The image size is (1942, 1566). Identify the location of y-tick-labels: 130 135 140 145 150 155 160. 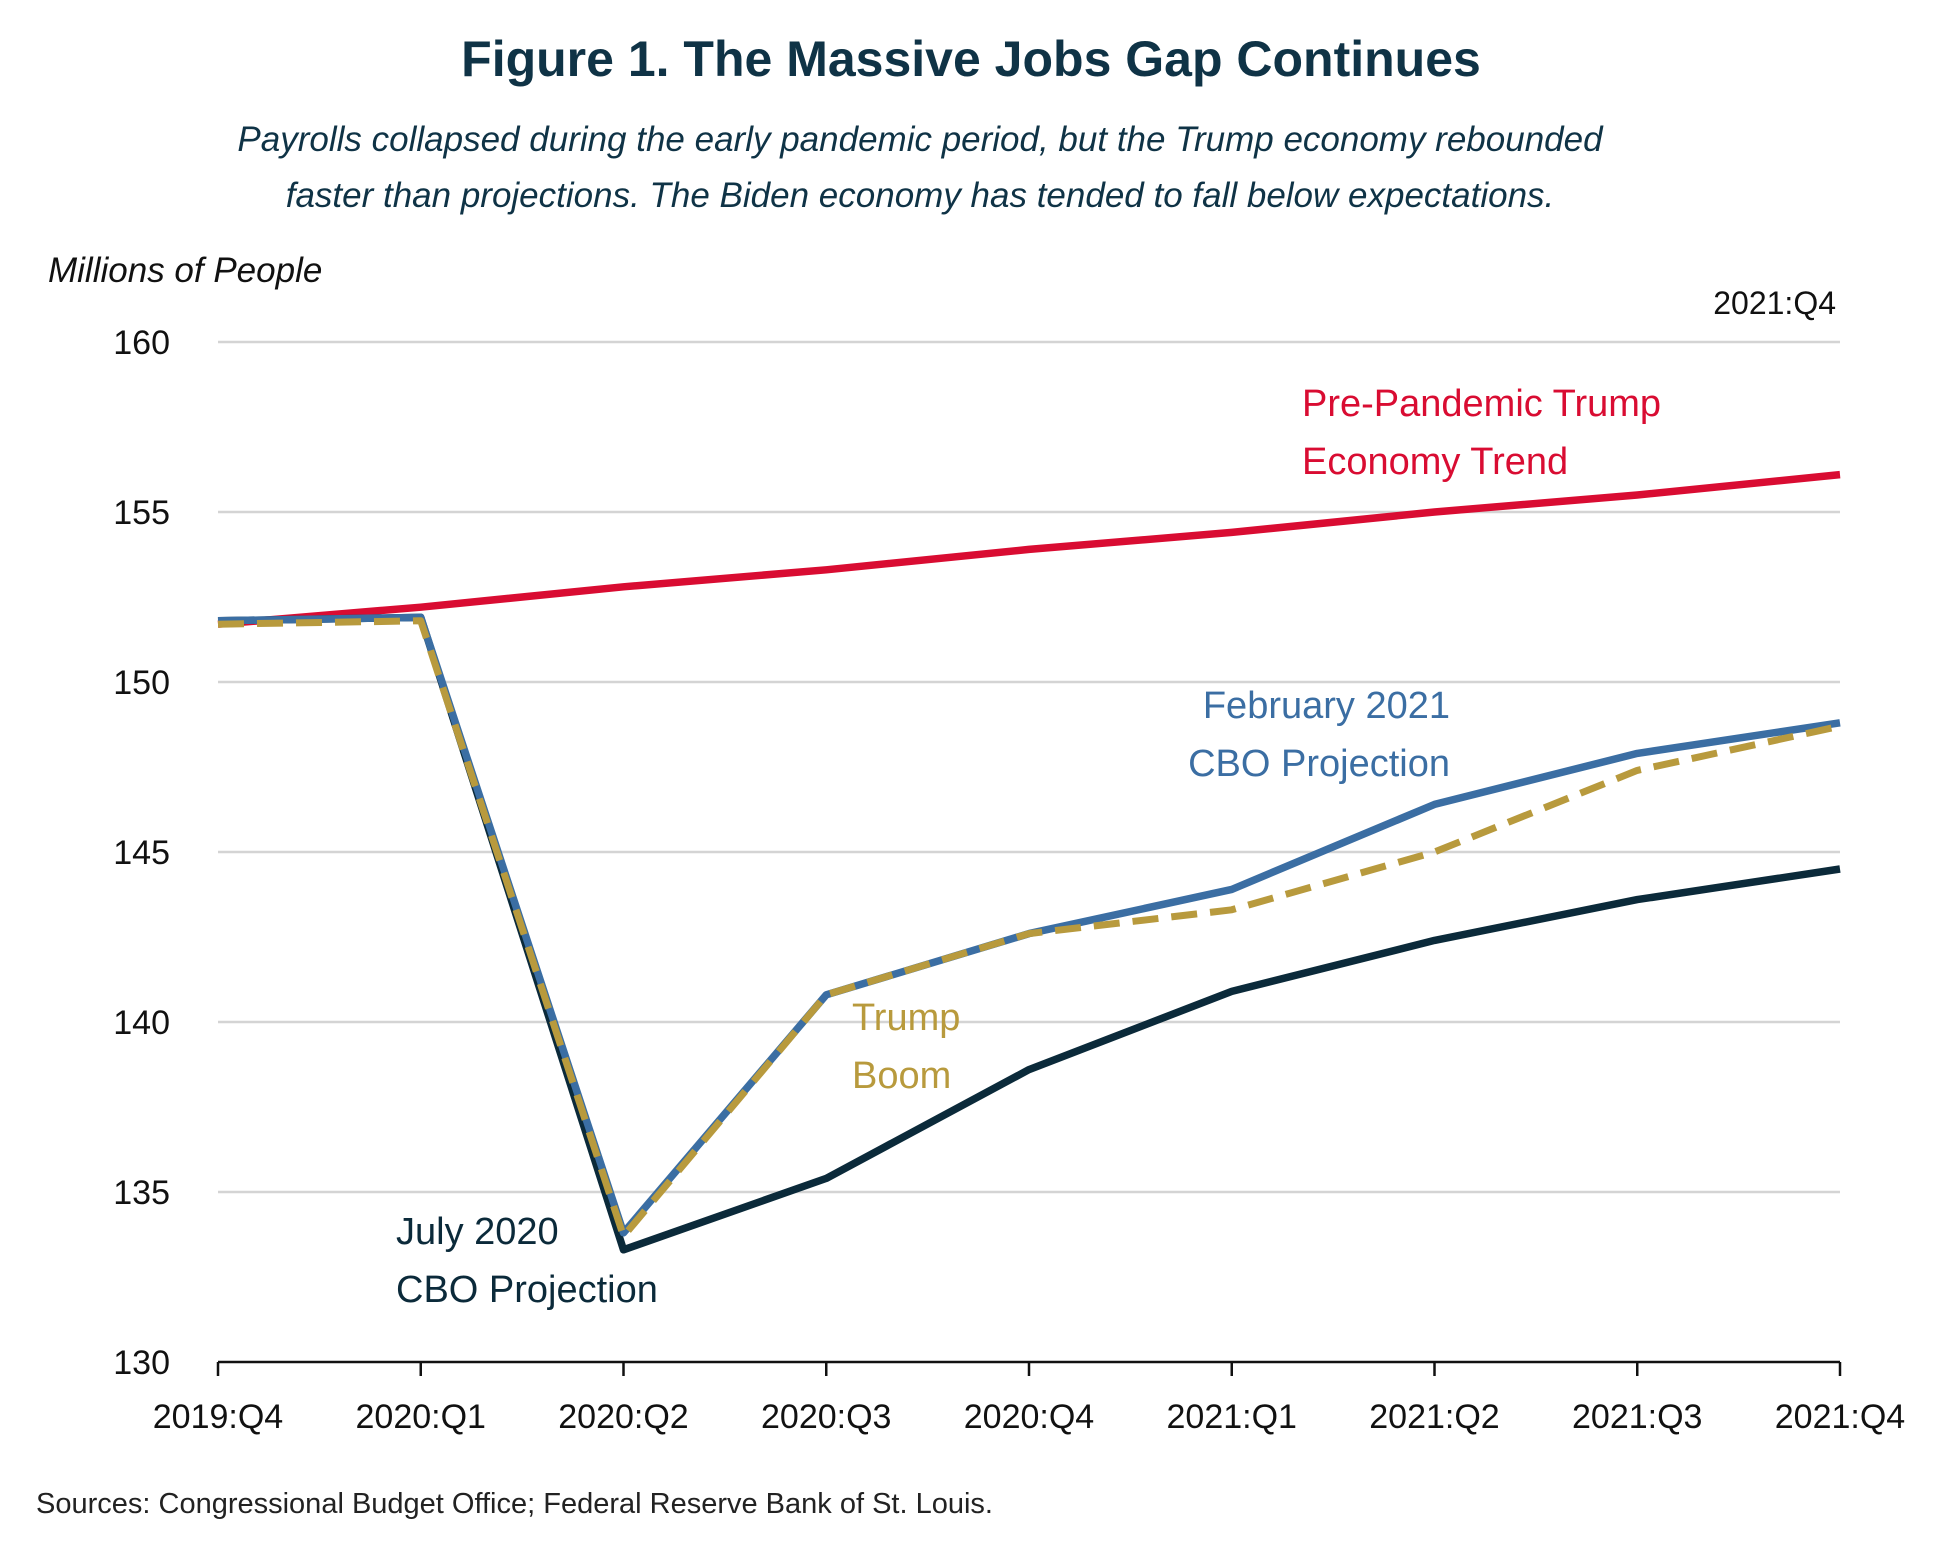
(141, 853).